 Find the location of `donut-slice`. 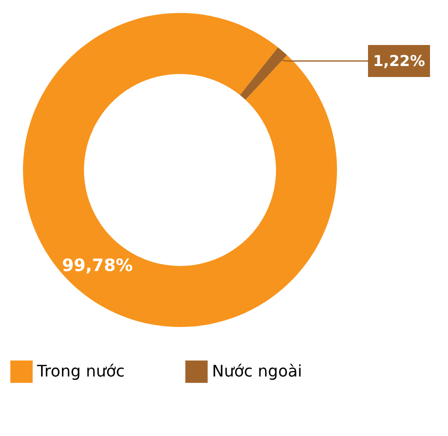

donut-slice is located at coordinates (264, 73).